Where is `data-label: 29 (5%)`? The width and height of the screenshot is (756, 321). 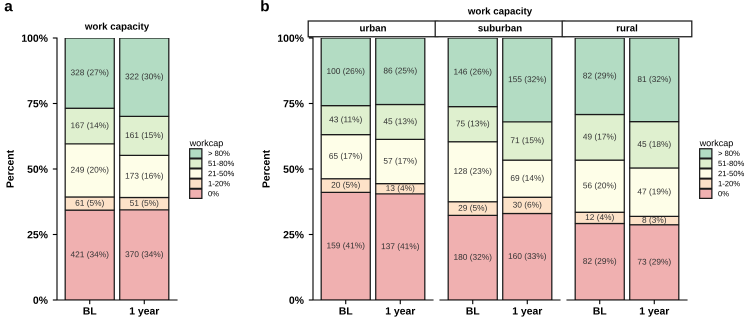 data-label: 29 (5%) is located at coordinates (472, 208).